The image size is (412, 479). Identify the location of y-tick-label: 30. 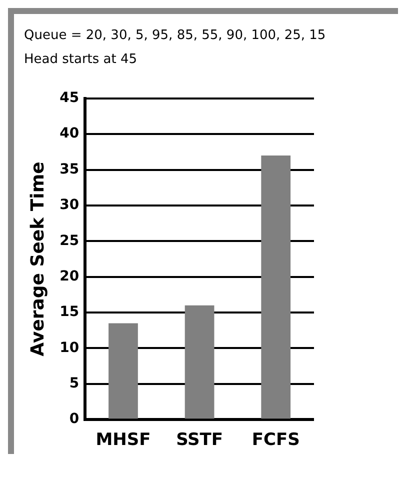
(70, 205).